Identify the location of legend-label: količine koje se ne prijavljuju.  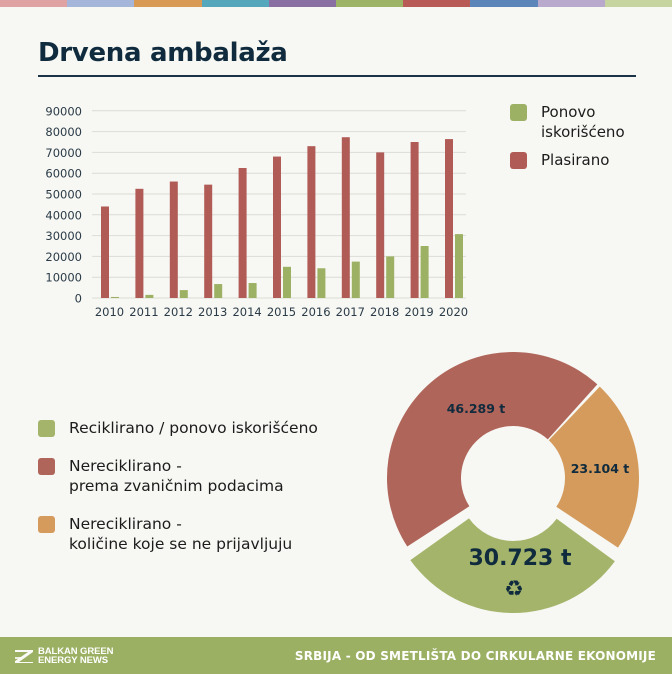
(181, 544).